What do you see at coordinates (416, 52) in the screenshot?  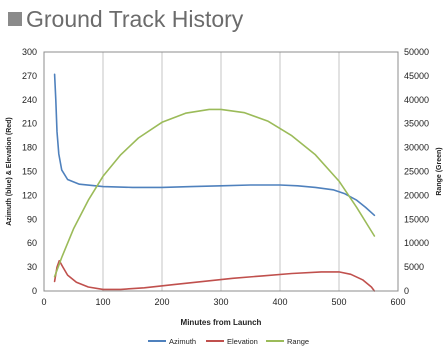 I see `y-right-tick-label: 50000` at bounding box center [416, 52].